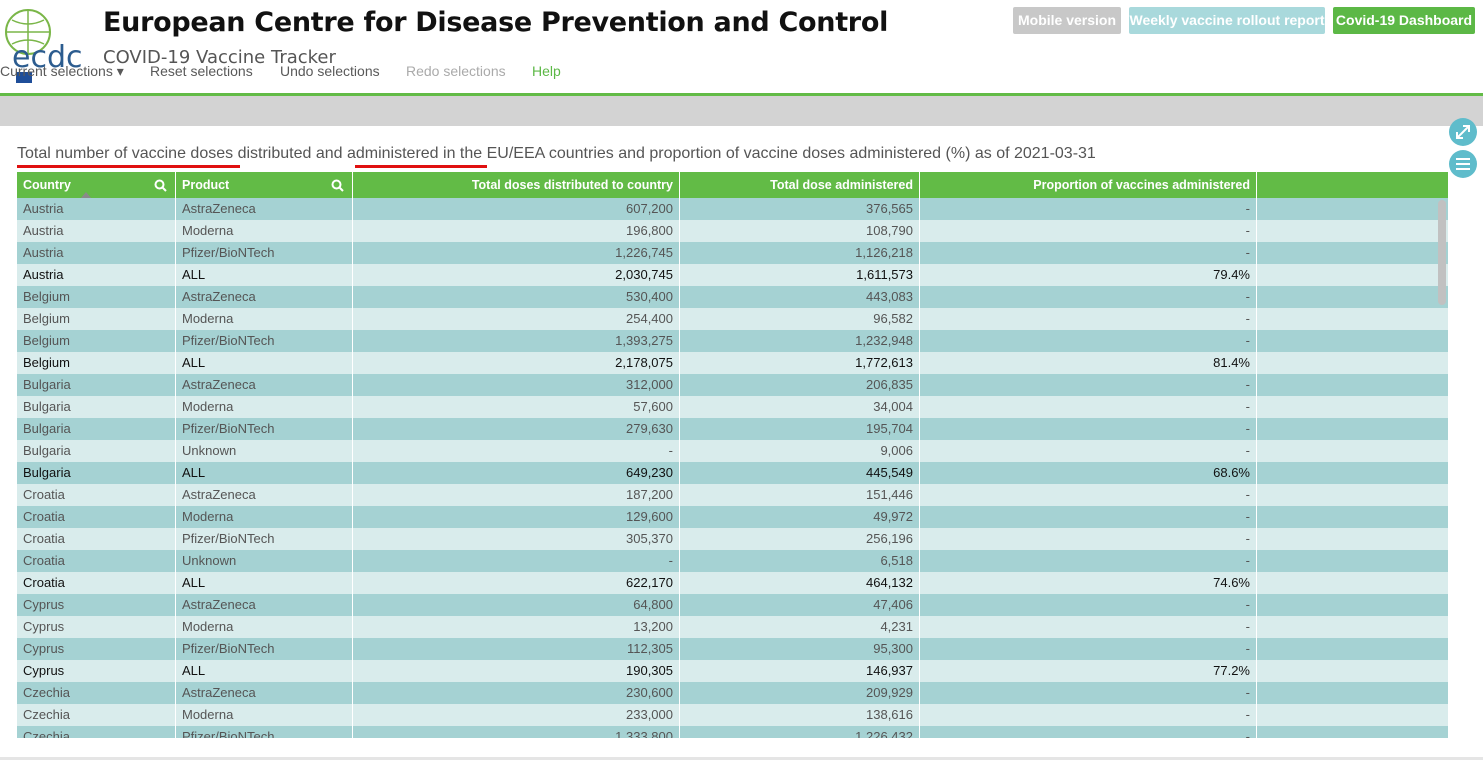 The height and width of the screenshot is (760, 1483). I want to click on table-cell: Croatia, so click(96, 517).